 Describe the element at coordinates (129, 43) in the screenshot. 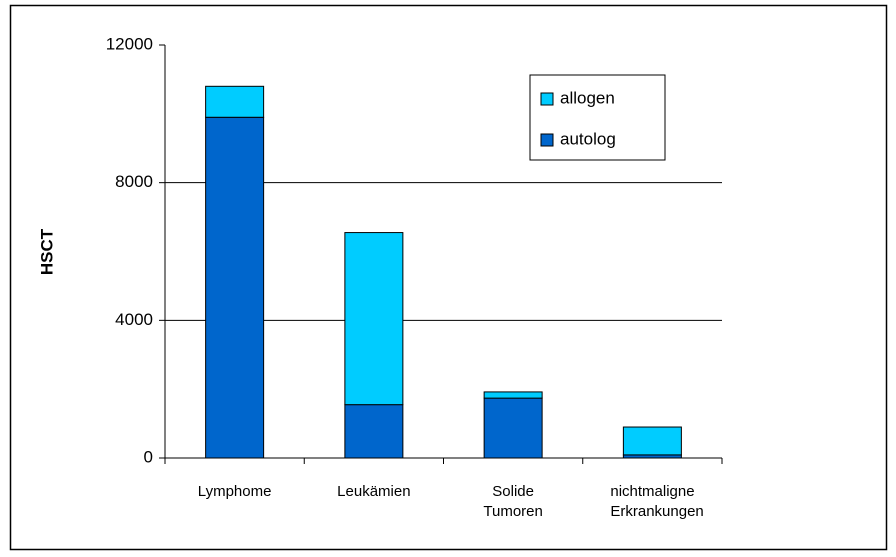

I see `y-tick-label: 12000` at that location.